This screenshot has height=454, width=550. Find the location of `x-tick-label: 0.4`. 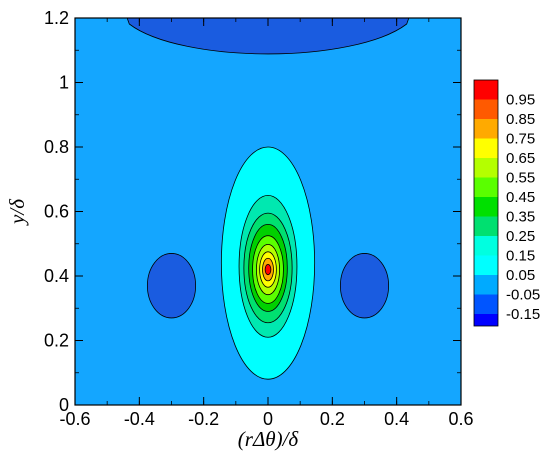

x-tick-label: 0.4 is located at coordinates (396, 419).